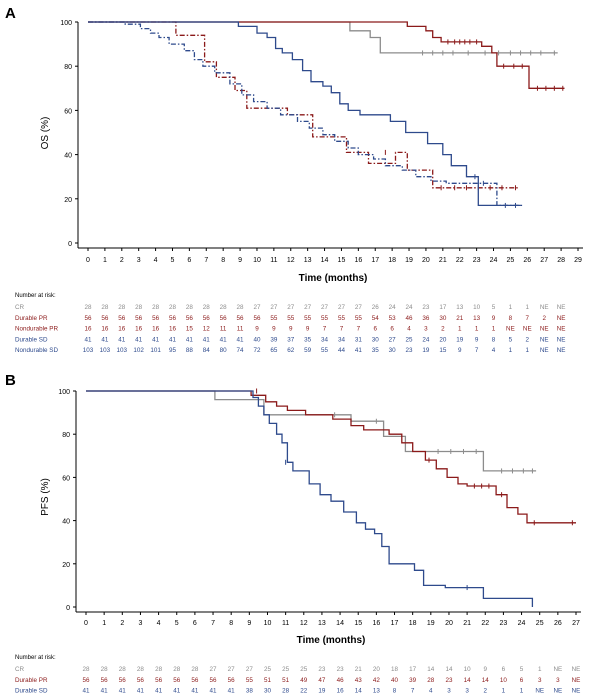 The width and height of the screenshot is (600, 698). What do you see at coordinates (68, 608) in the screenshot?
I see `y-tick-label: 0` at bounding box center [68, 608].